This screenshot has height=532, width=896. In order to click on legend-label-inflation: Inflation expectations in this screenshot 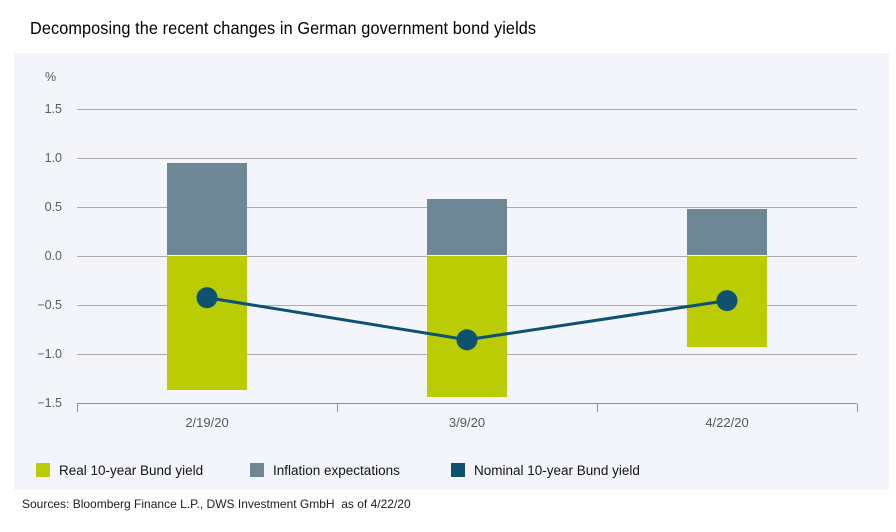, I will do `click(336, 470)`.